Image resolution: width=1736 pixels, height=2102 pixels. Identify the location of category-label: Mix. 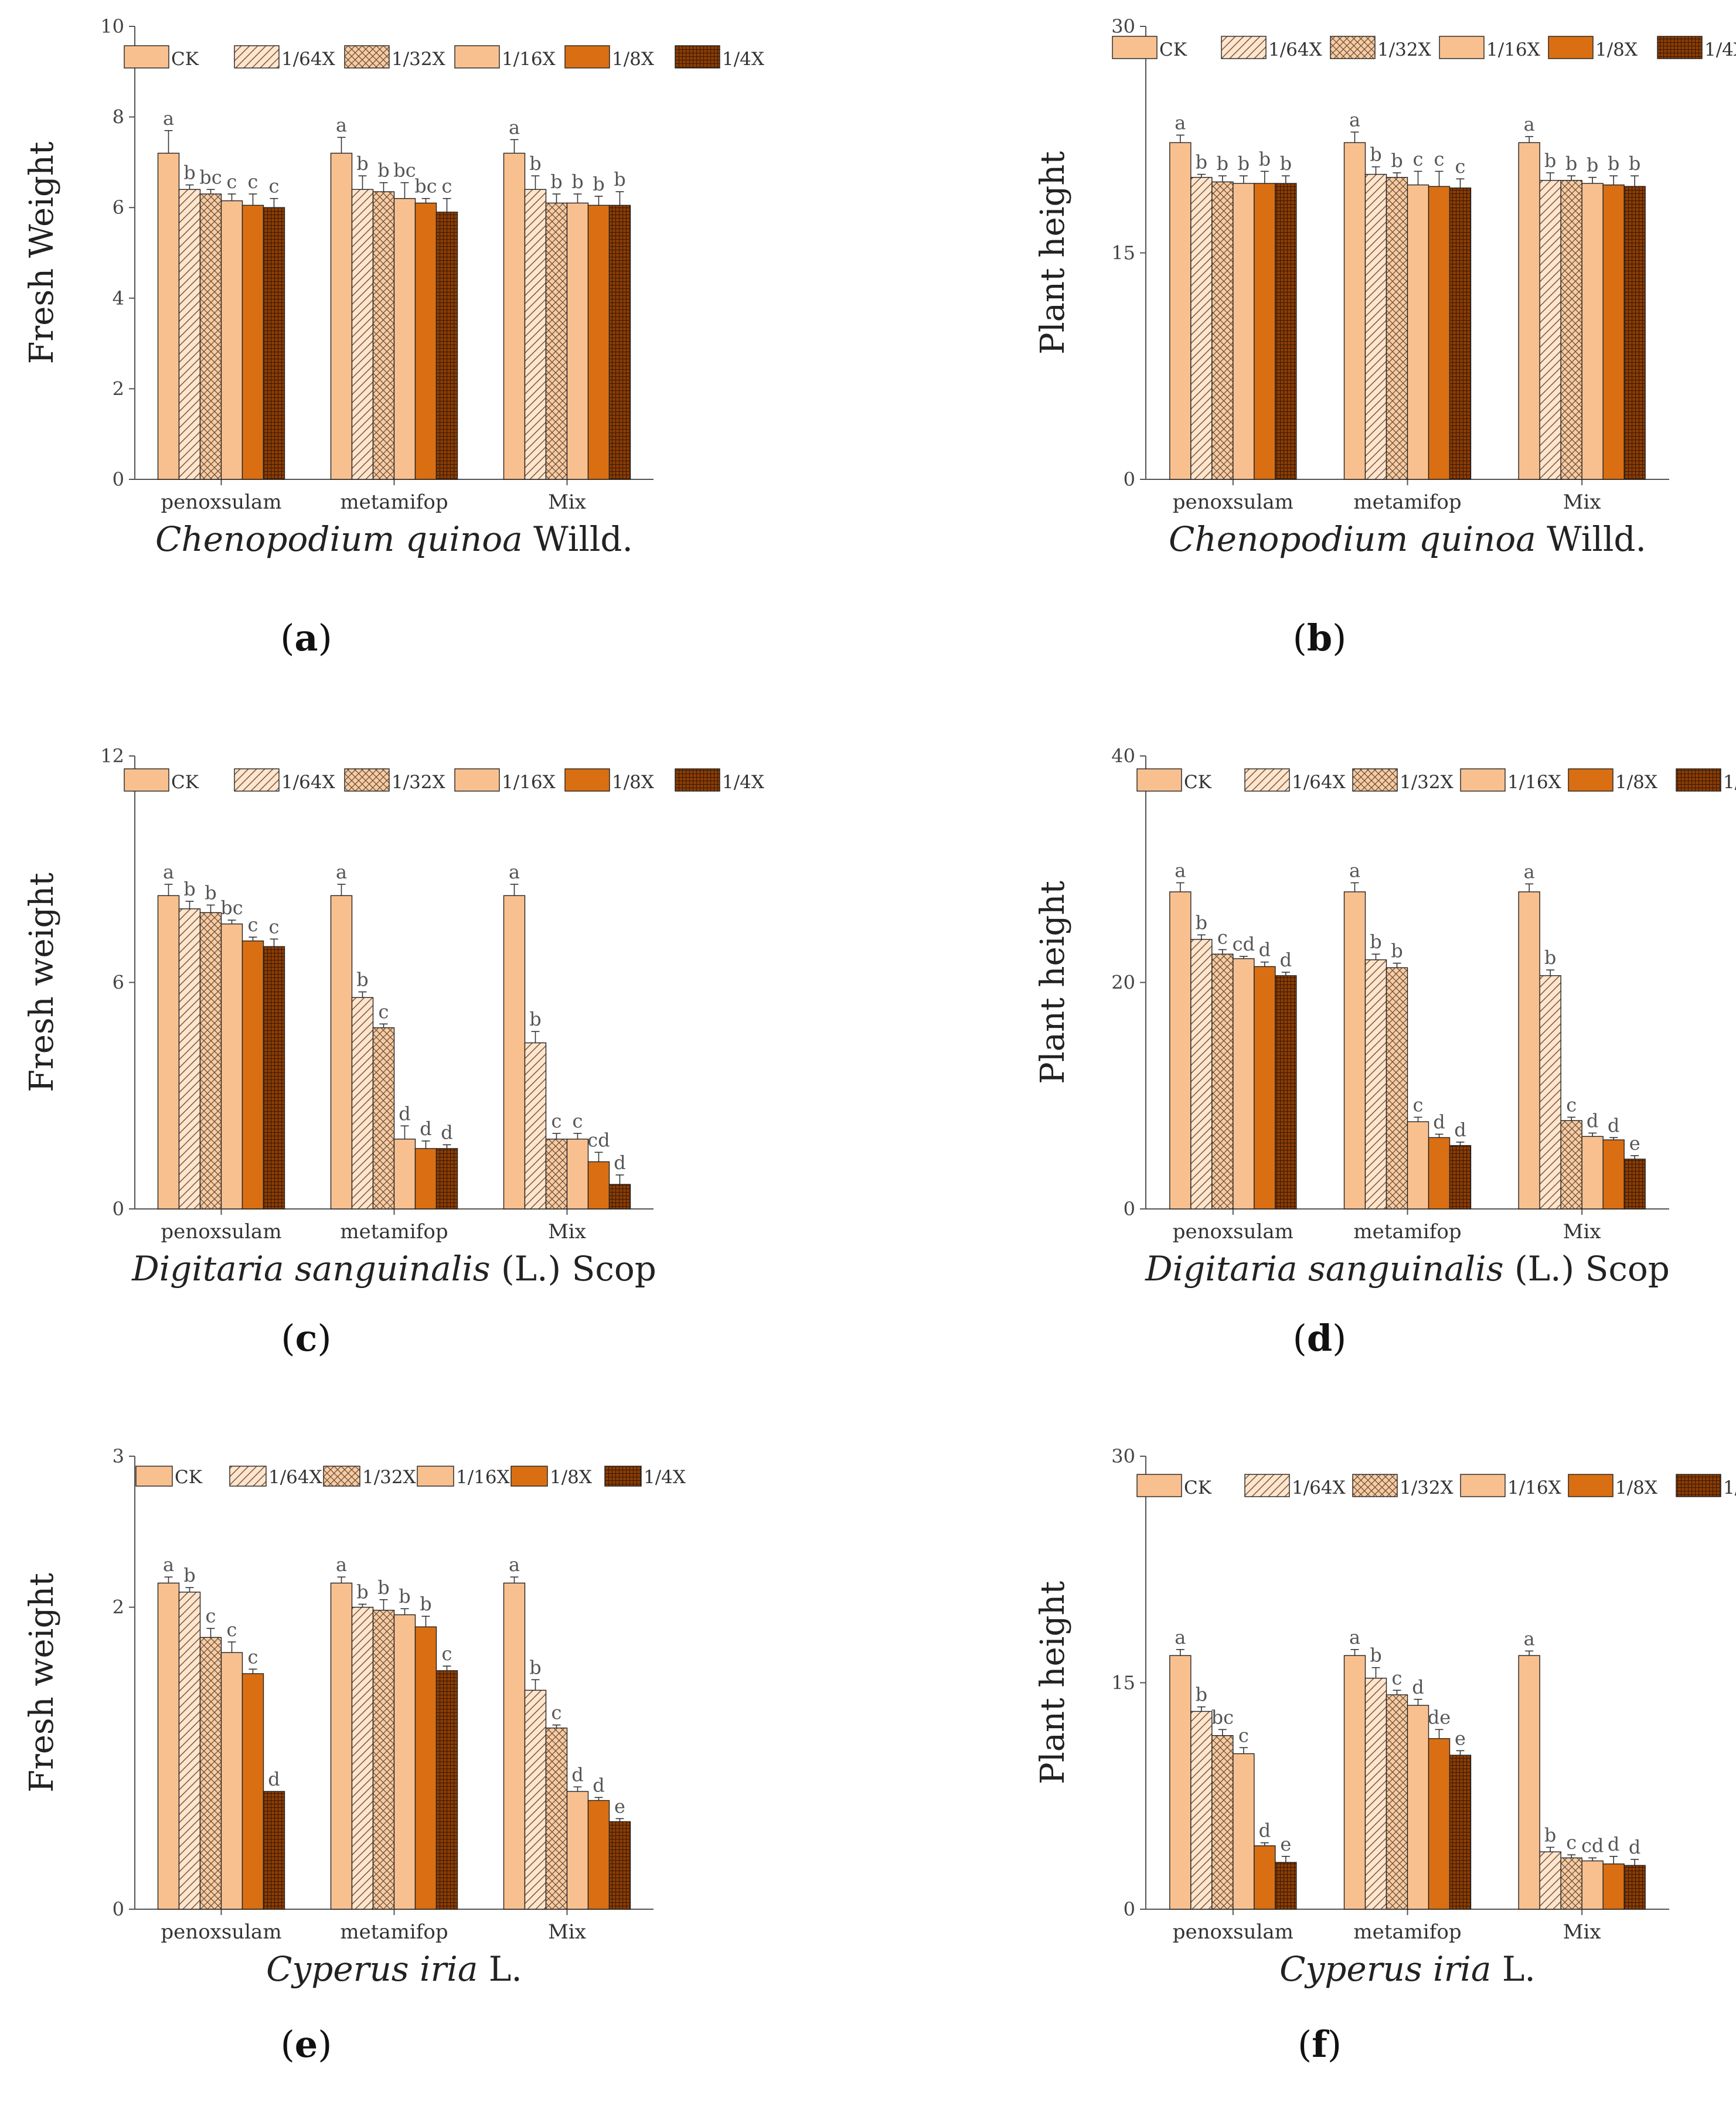
(1582, 502).